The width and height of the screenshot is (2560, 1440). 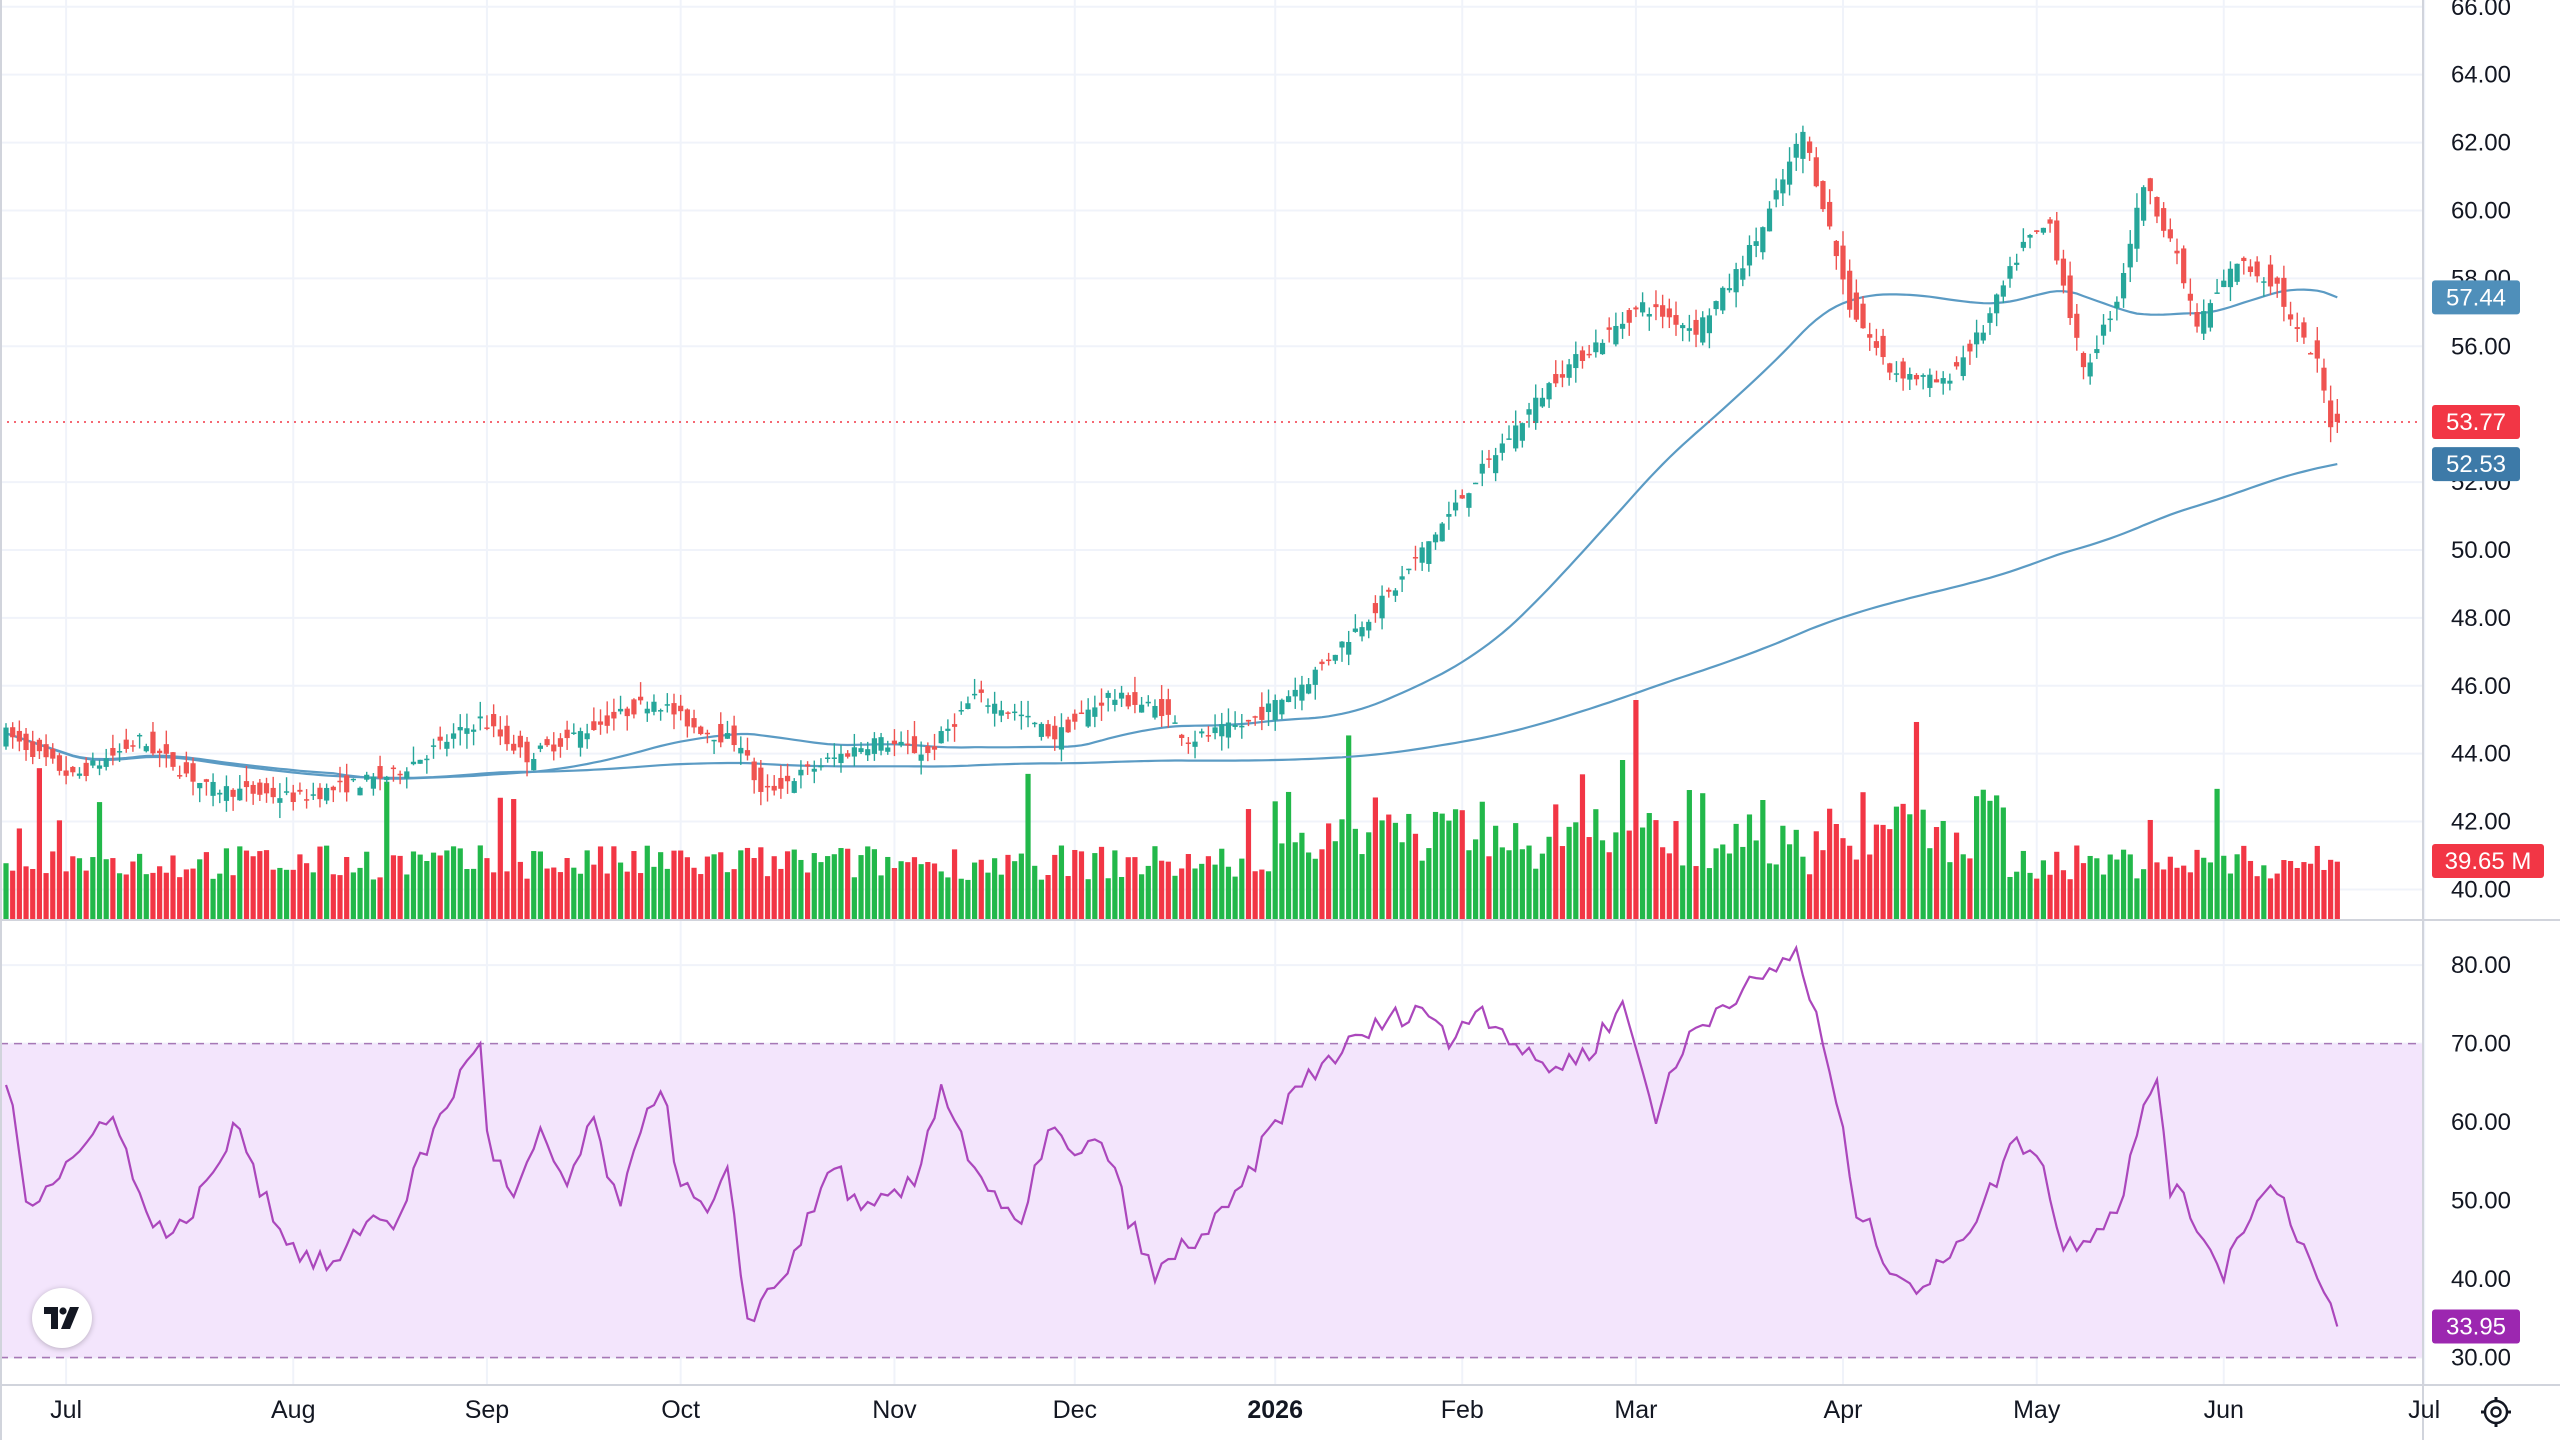 I want to click on time-tick-label: 2026, so click(x=1275, y=1410).